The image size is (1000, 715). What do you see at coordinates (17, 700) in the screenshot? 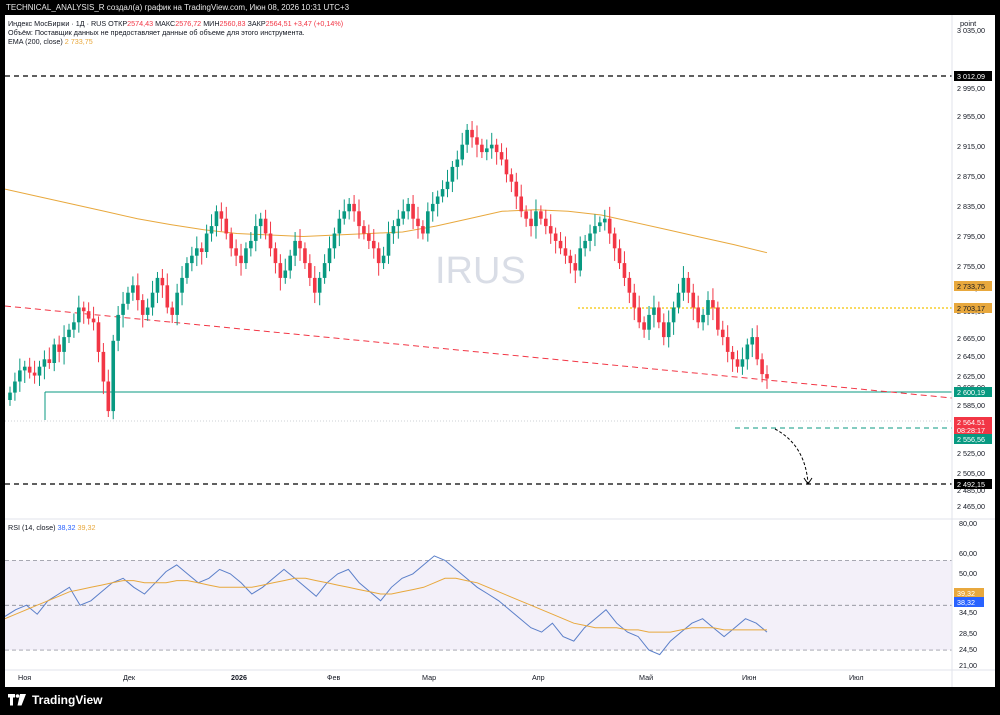
I see `tradingview-logo-icon` at bounding box center [17, 700].